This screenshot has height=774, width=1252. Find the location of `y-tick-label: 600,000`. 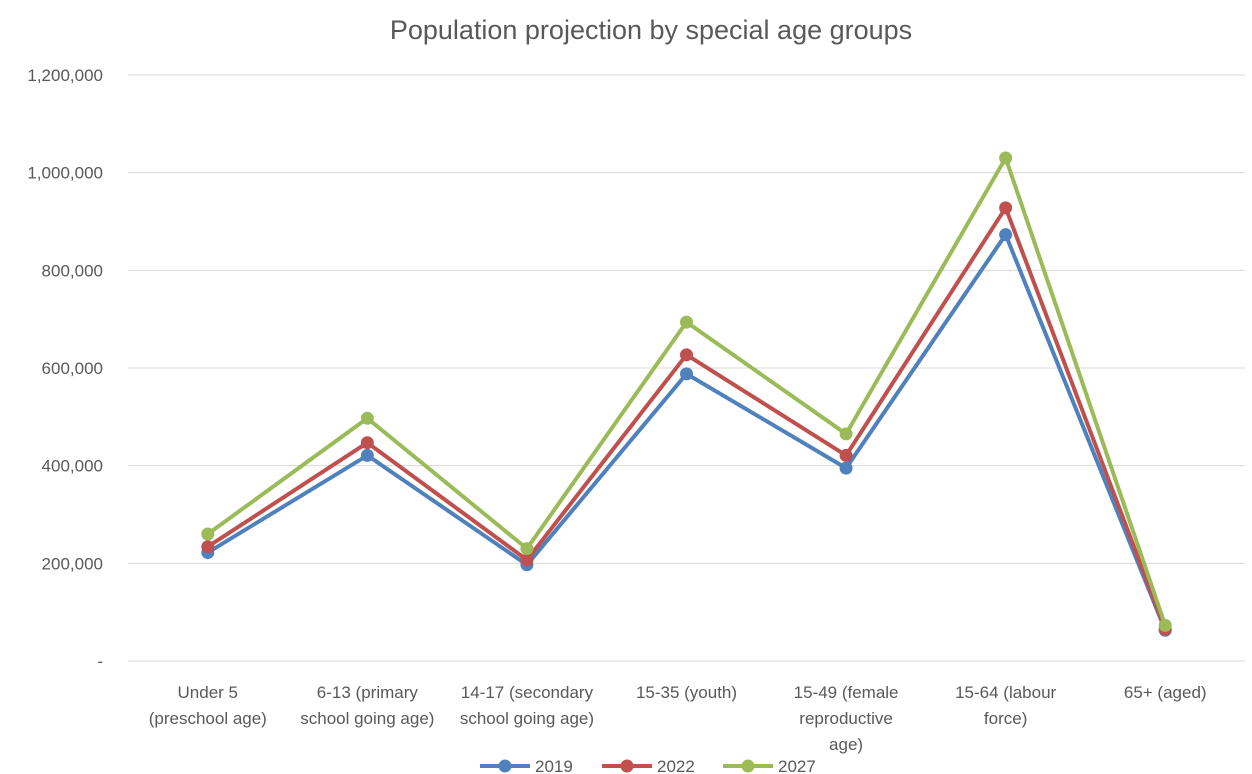

y-tick-label: 600,000 is located at coordinates (72, 368).